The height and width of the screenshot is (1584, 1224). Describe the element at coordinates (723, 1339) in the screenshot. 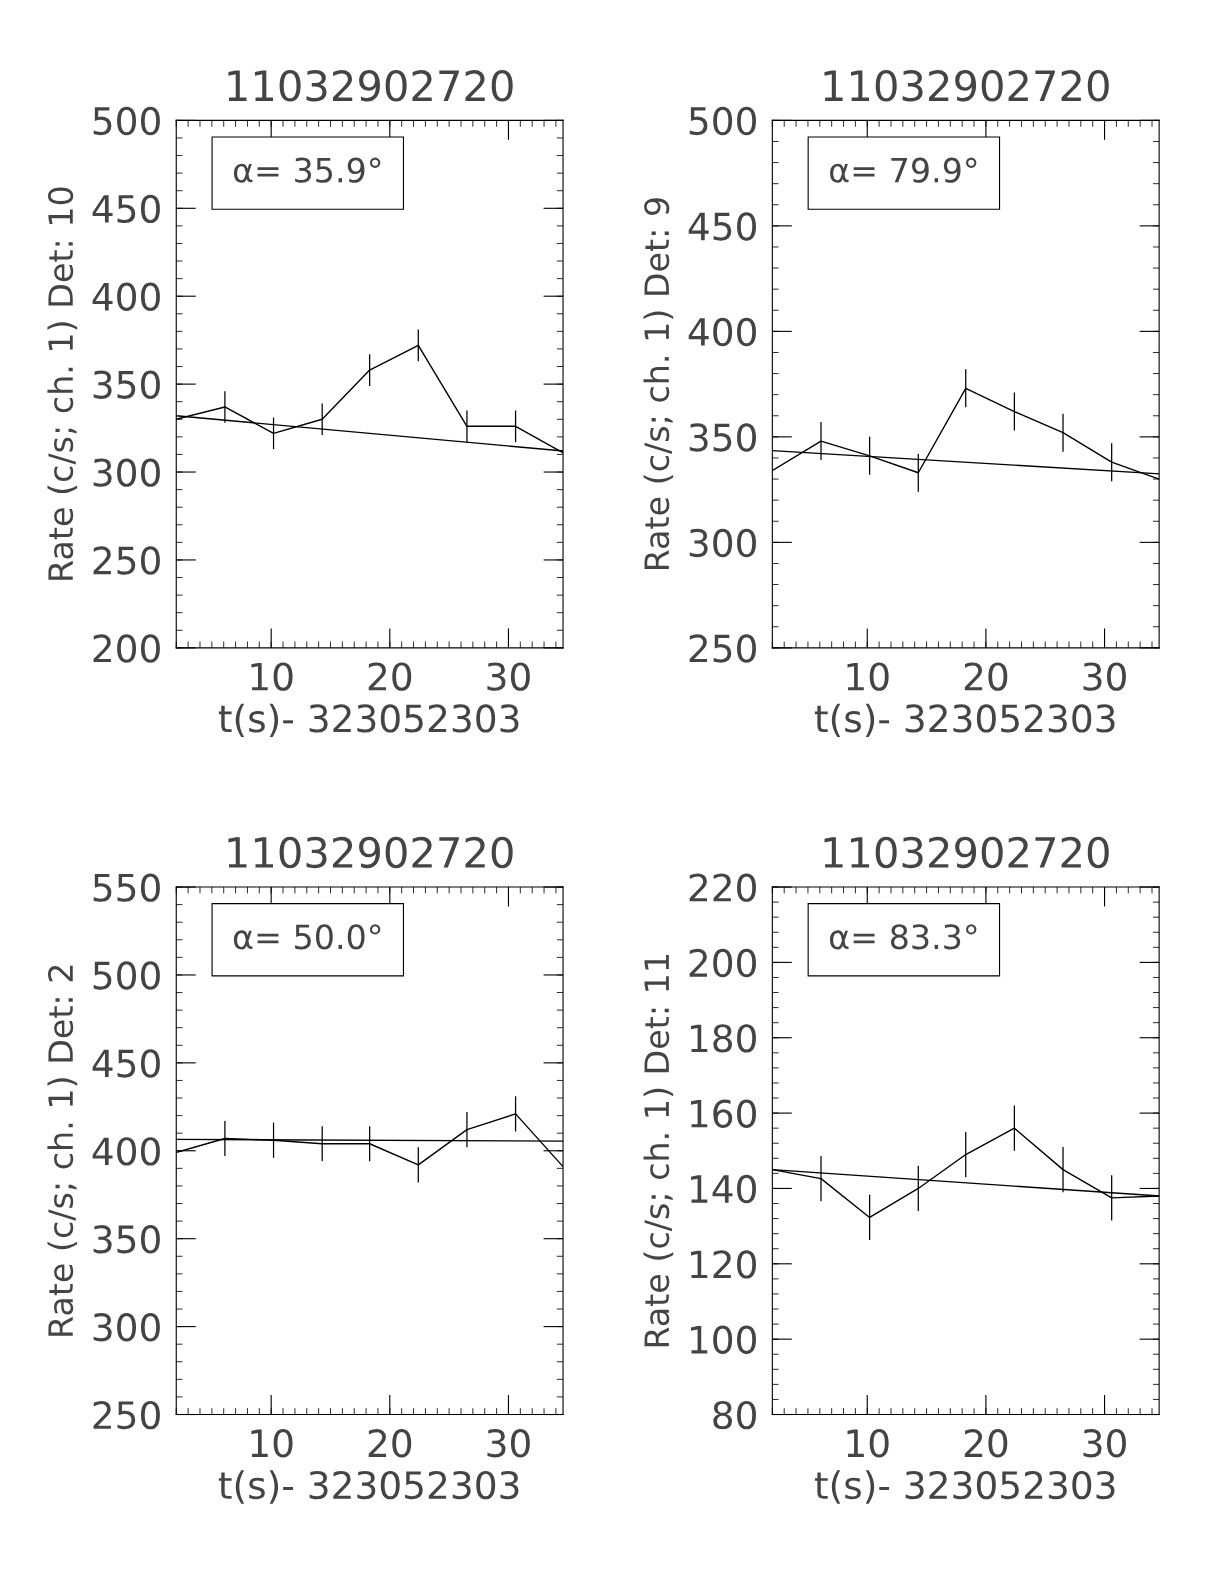

I see `y-tick-label: 100` at that location.